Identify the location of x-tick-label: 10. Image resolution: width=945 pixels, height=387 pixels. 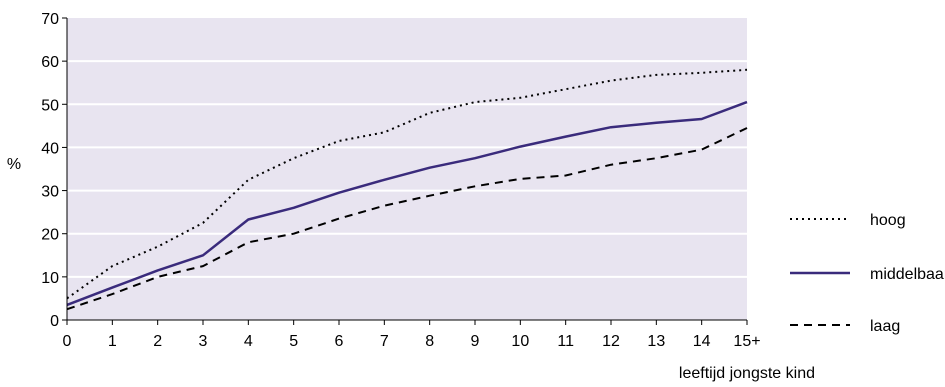
(520, 341).